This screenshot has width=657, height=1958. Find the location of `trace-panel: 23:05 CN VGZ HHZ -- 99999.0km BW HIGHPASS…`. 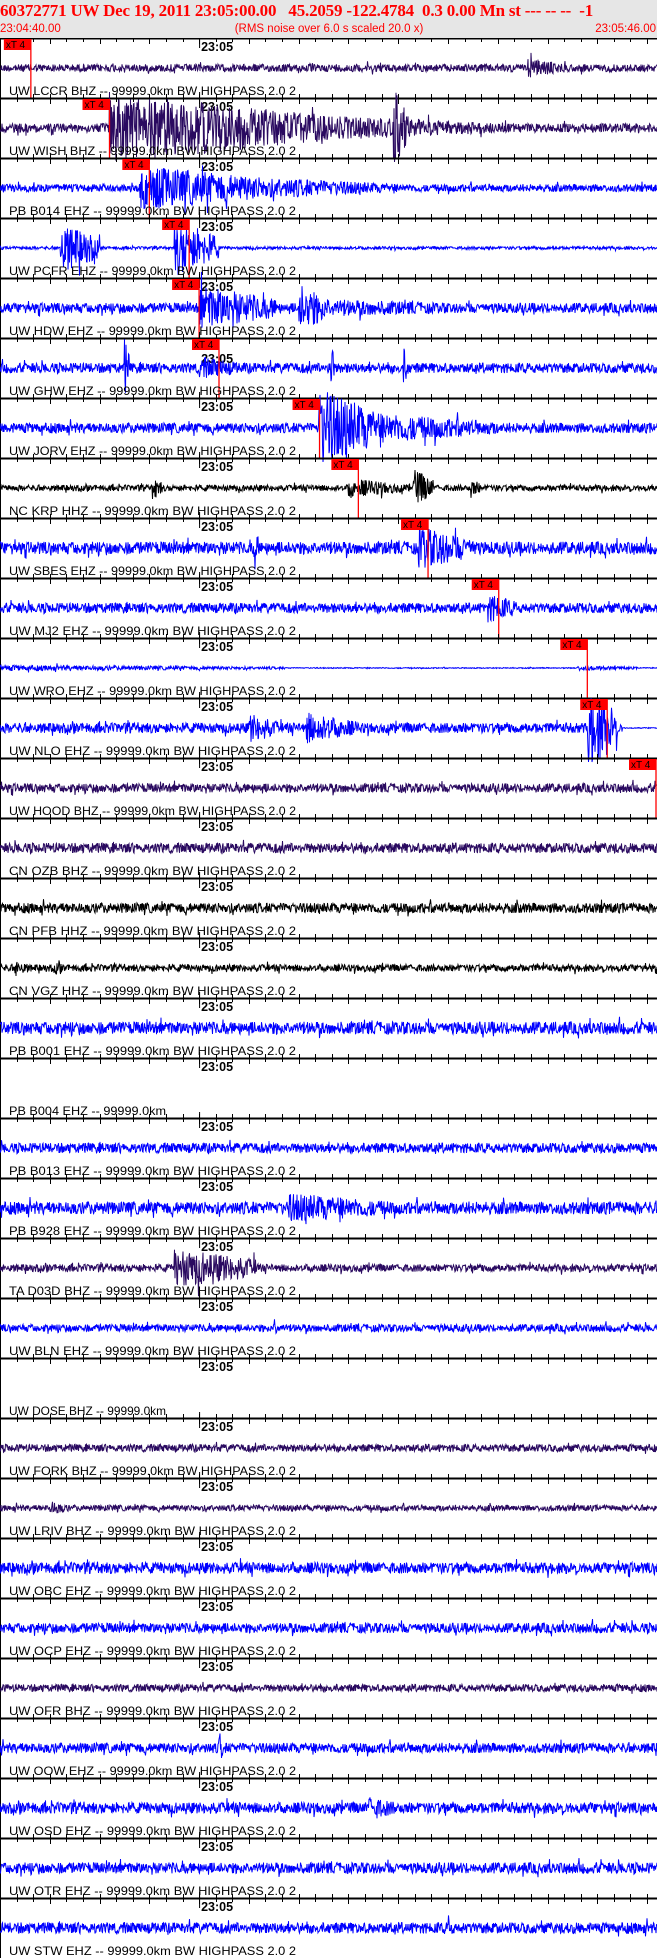

trace-panel: 23:05 CN VGZ HHZ -- 99999.0km BW HIGHPASS… is located at coordinates (328, 965).